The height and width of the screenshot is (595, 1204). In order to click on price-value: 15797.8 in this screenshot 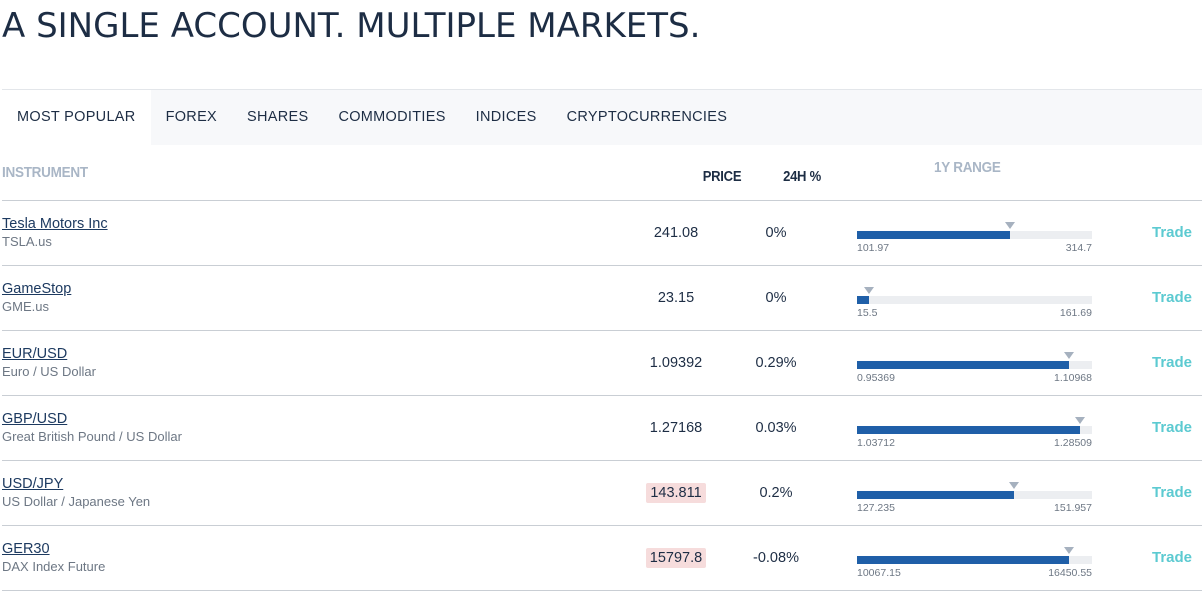, I will do `click(676, 558)`.